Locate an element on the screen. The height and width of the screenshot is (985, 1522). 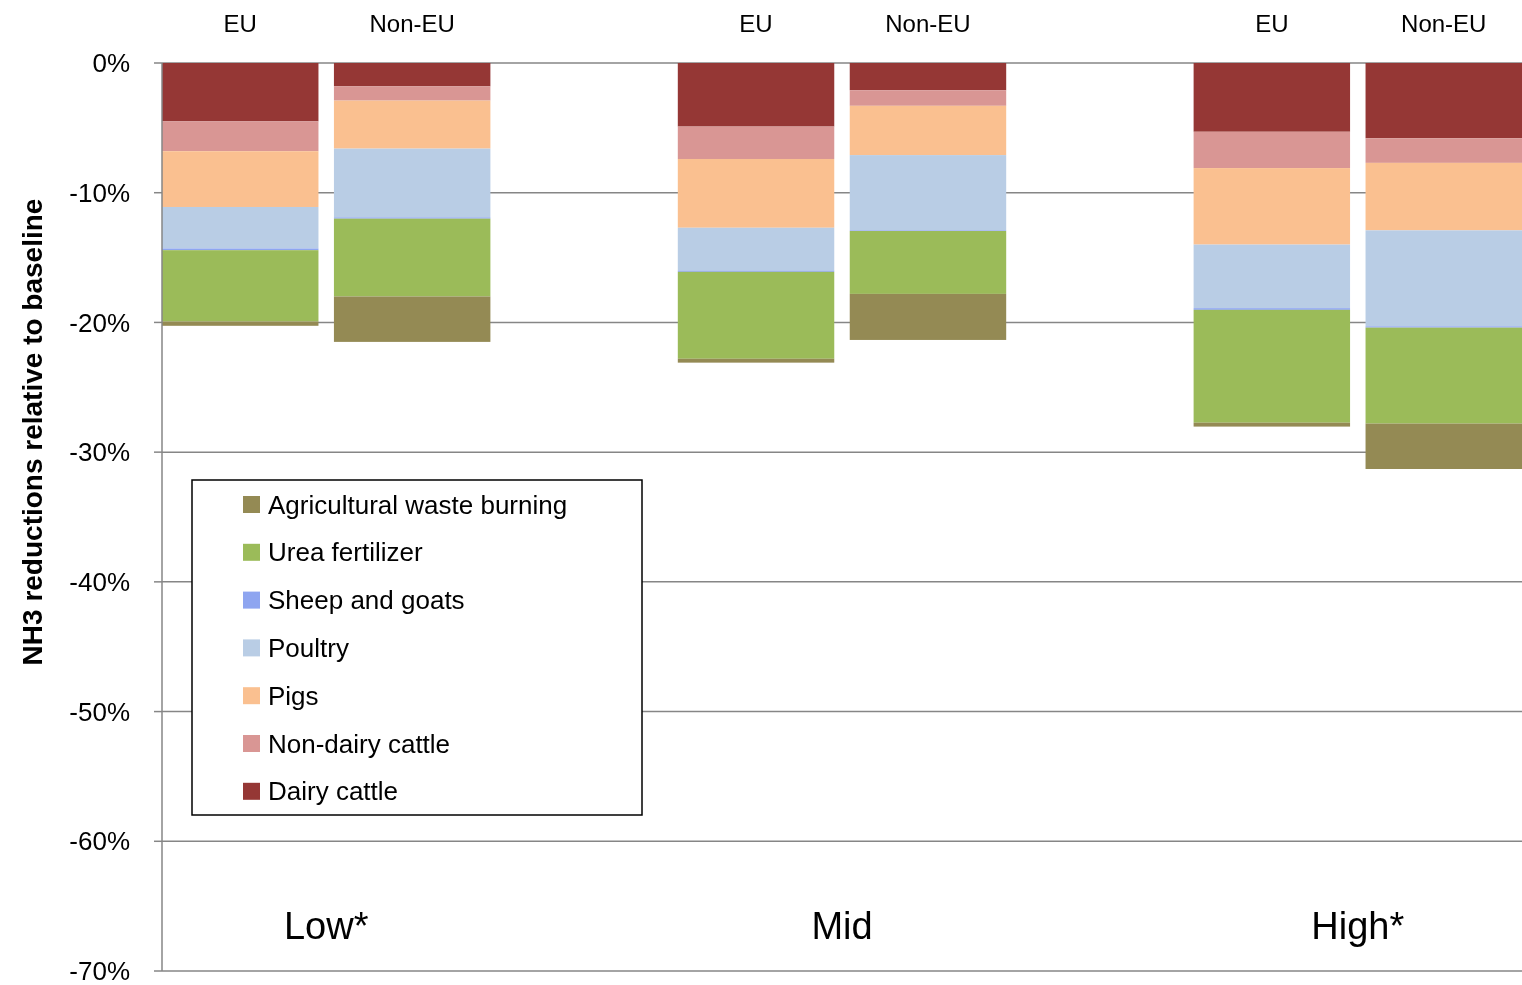
y-tick-label: -70% is located at coordinates (99, 970).